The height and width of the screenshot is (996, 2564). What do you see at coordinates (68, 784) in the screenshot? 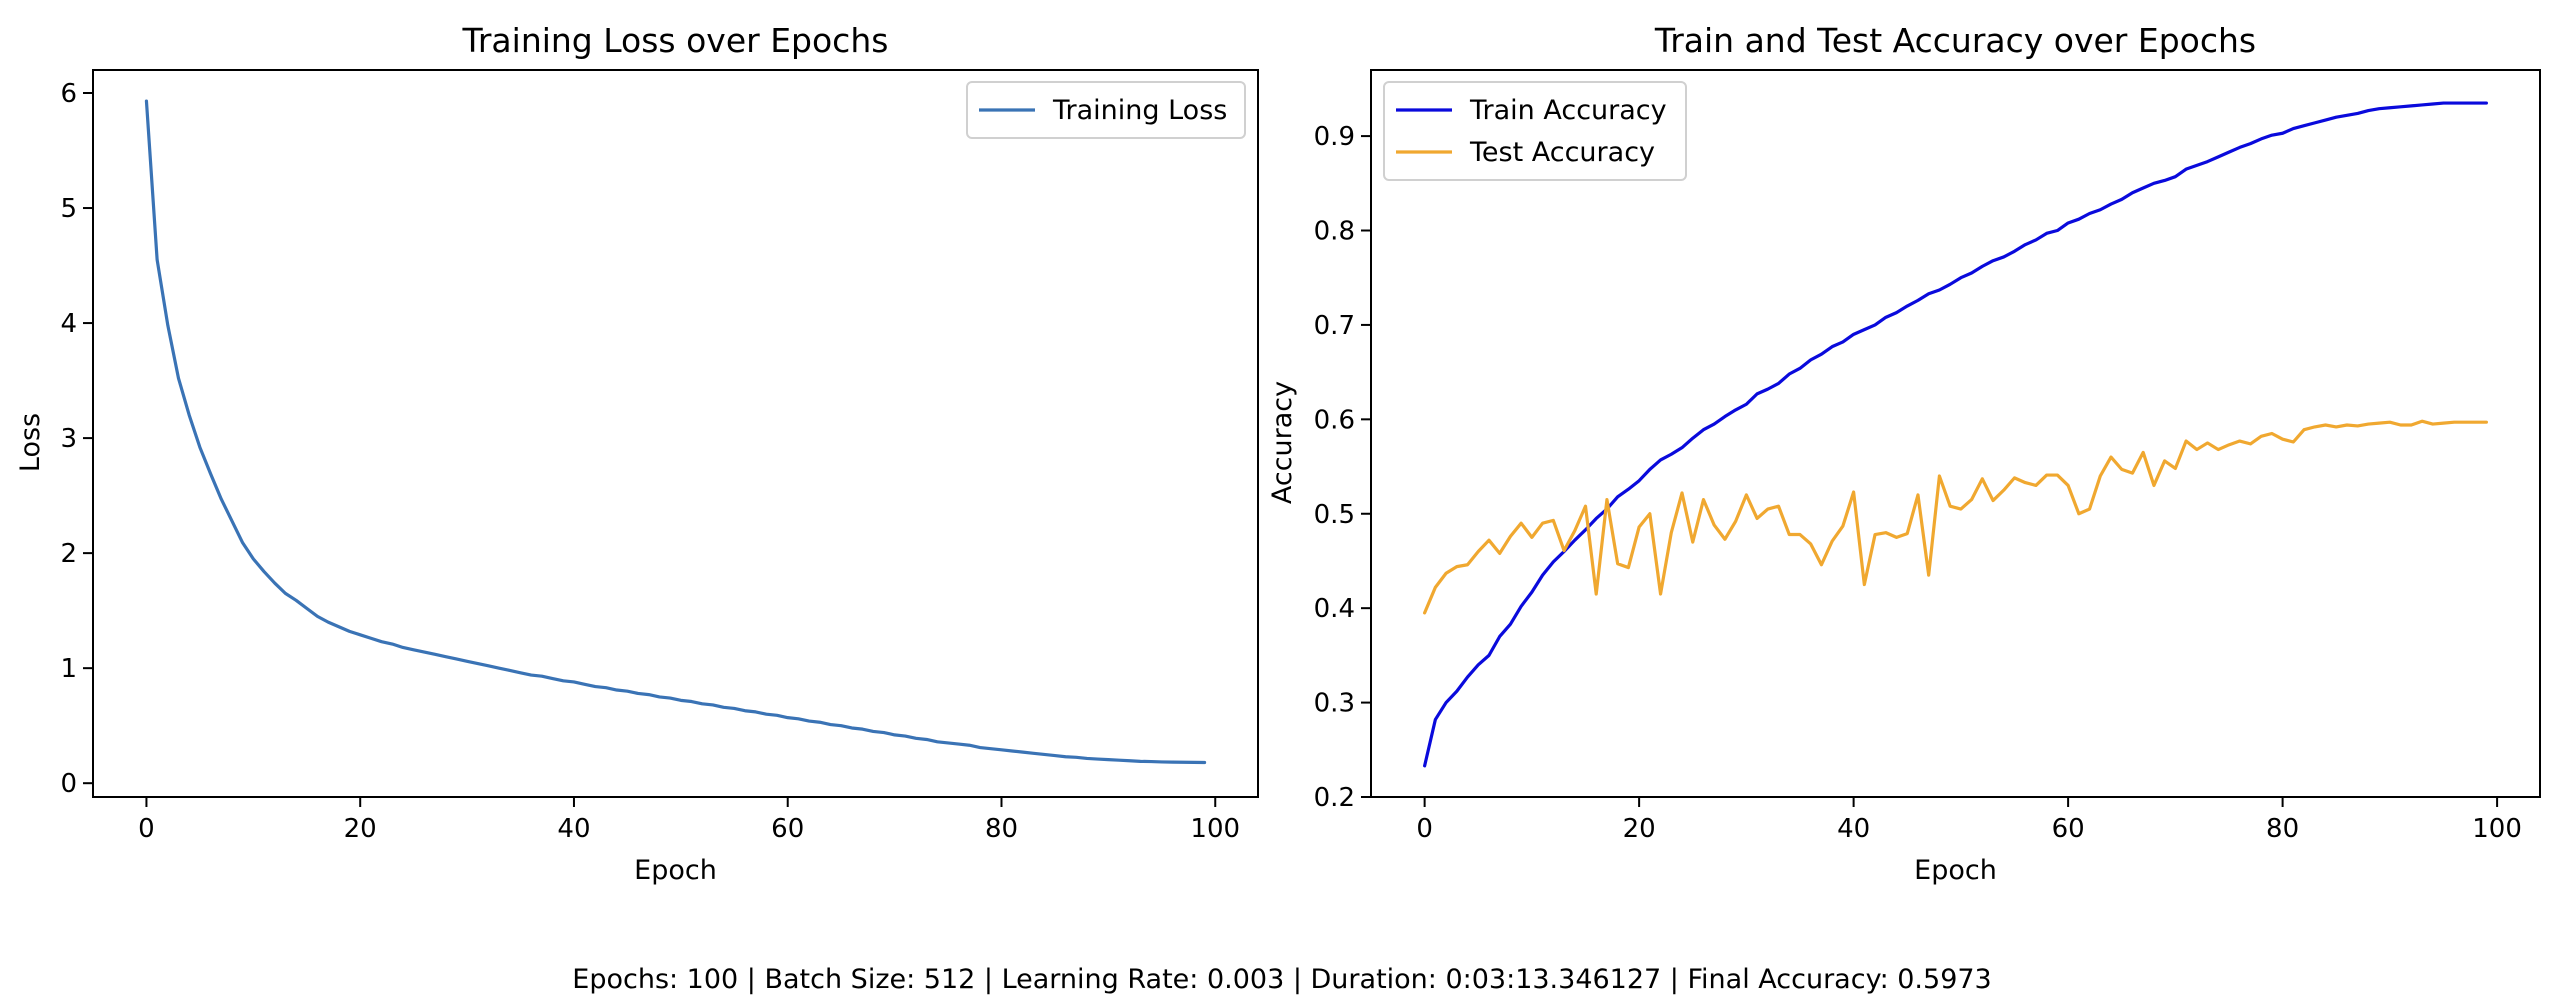
I see `y-tick-label: 0` at bounding box center [68, 784].